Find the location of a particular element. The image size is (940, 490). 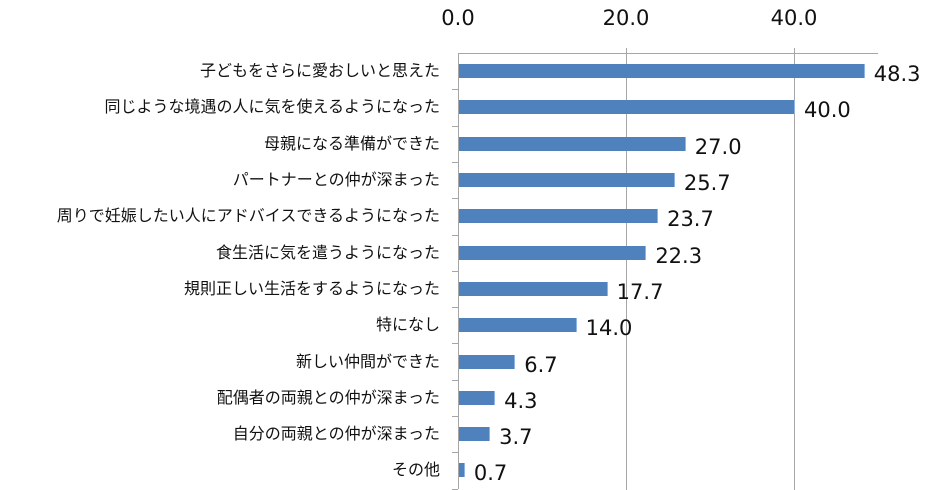

value-label: 48.3 is located at coordinates (897, 74).